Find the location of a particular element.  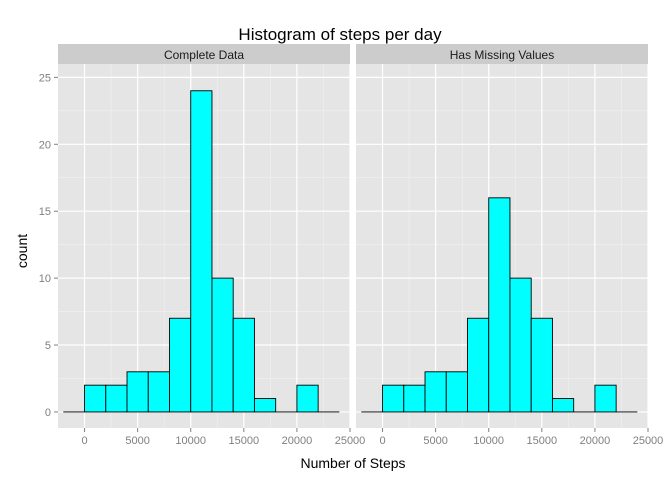

facet-strip-label: Has Missing Values is located at coordinates (502, 55).